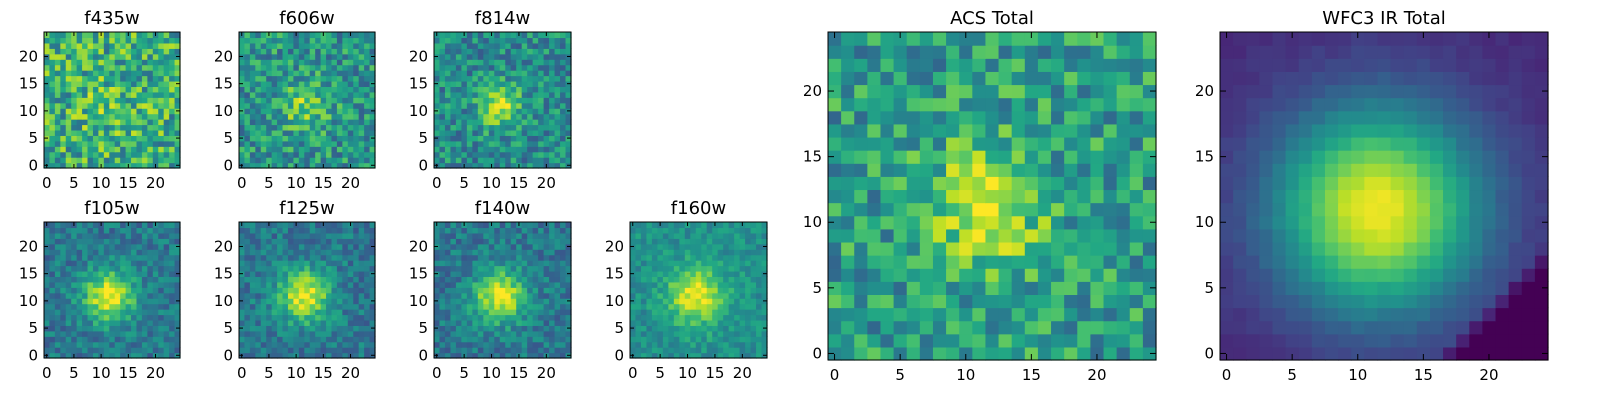 This screenshot has width=1600, height=400. What do you see at coordinates (223, 84) in the screenshot?
I see `y-tick-label: 15` at bounding box center [223, 84].